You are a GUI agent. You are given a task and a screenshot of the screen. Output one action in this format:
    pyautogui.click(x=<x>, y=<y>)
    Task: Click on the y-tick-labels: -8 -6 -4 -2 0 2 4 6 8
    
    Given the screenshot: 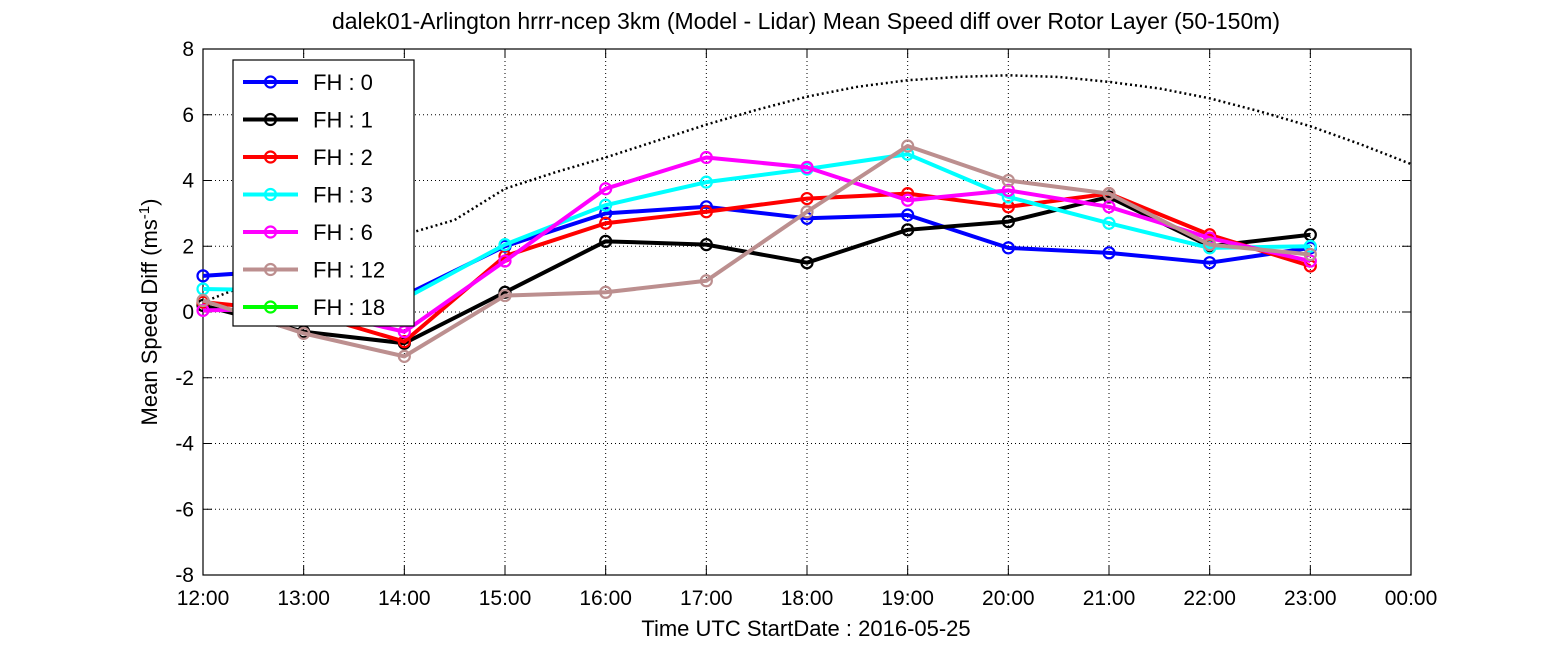 What is the action you would take?
    pyautogui.click(x=184, y=312)
    